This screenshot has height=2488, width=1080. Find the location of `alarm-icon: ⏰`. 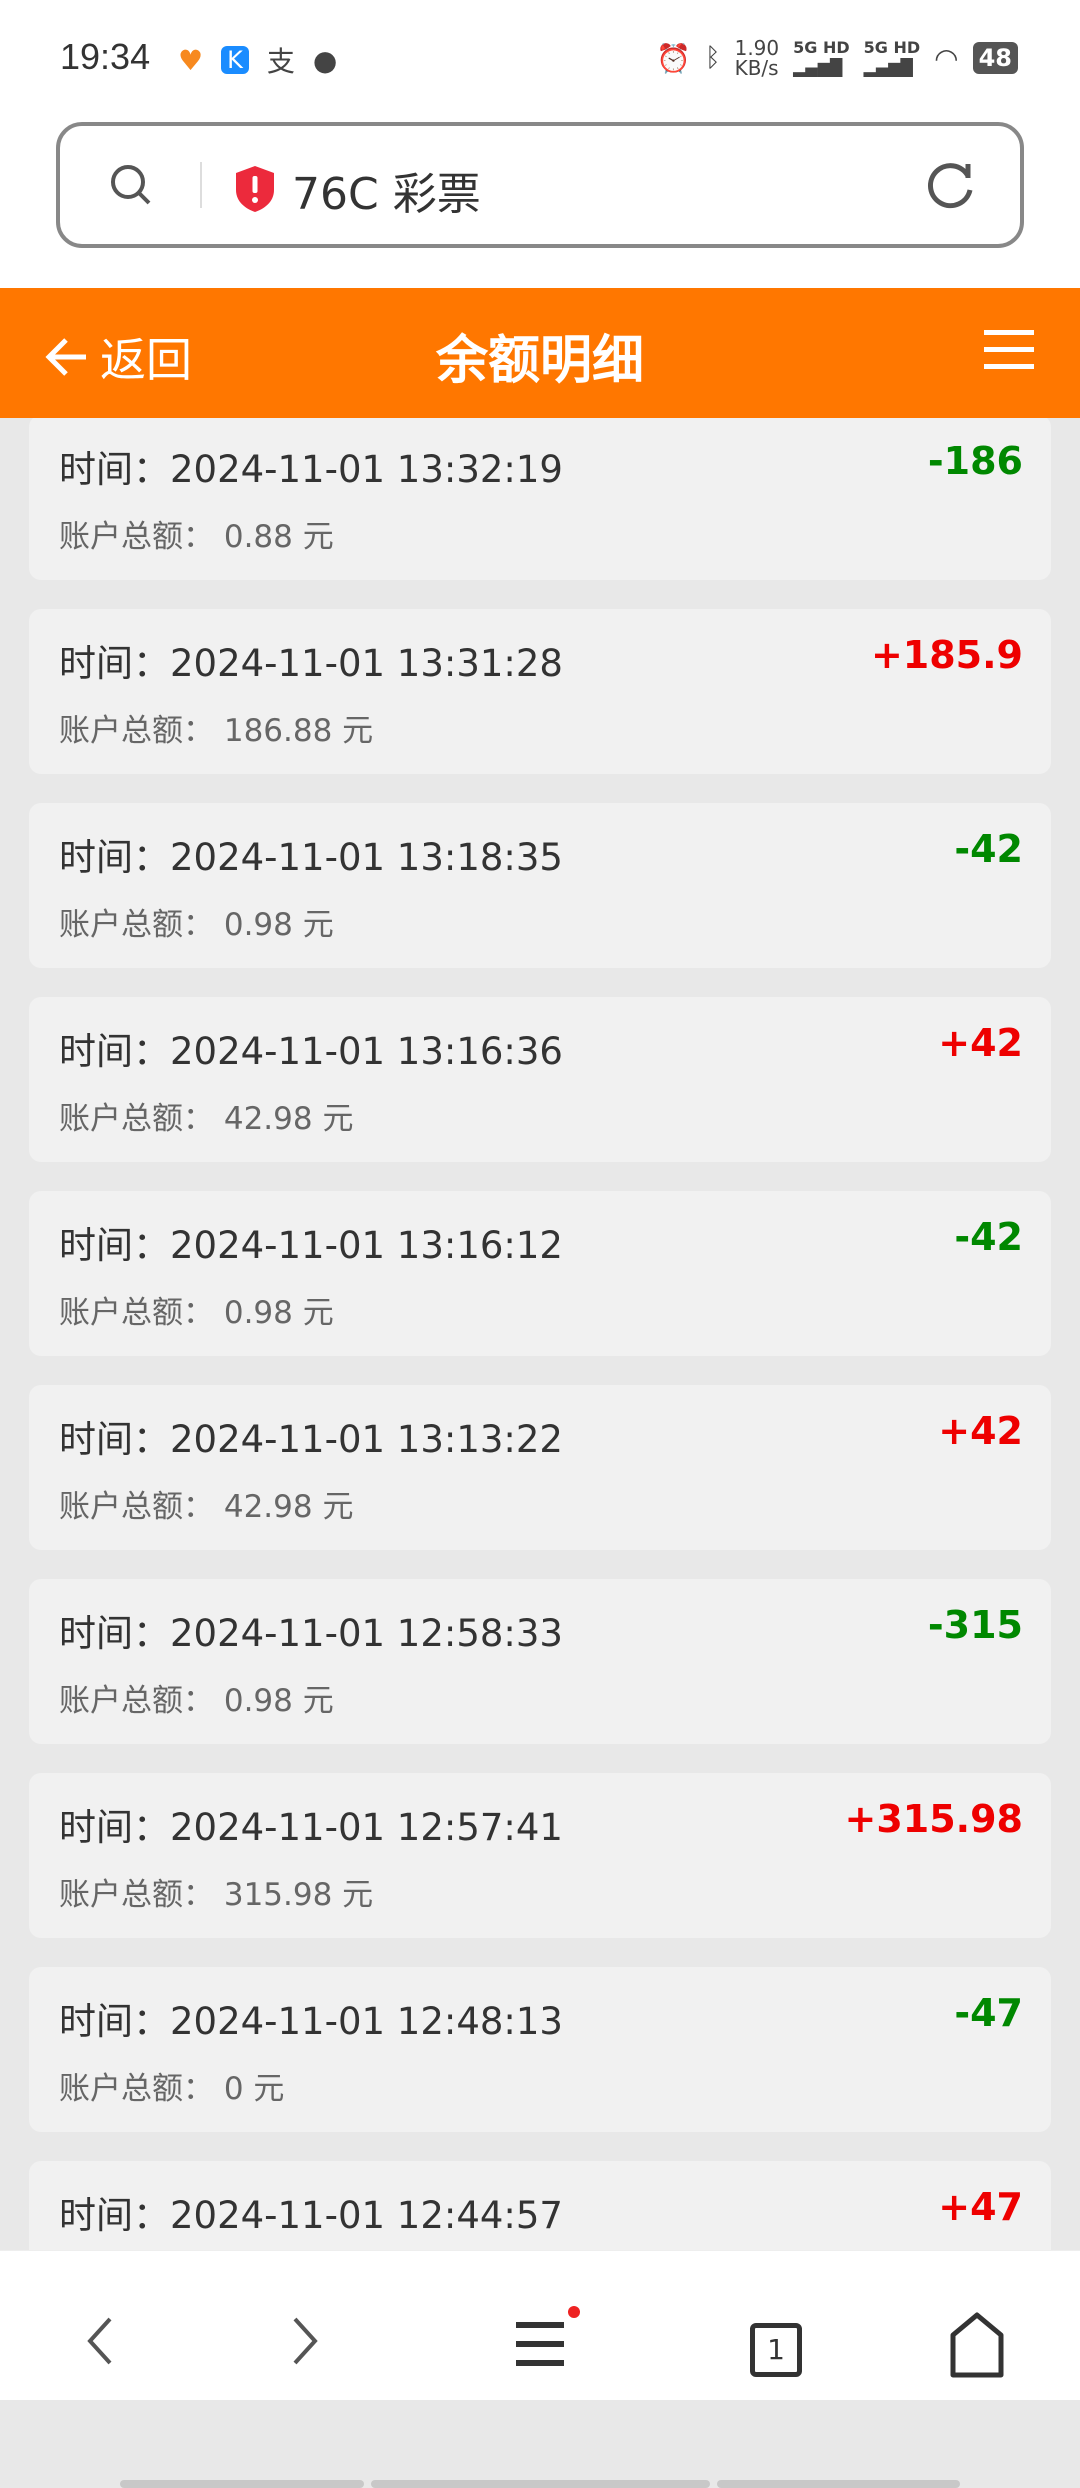

alarm-icon: ⏰ is located at coordinates (673, 58).